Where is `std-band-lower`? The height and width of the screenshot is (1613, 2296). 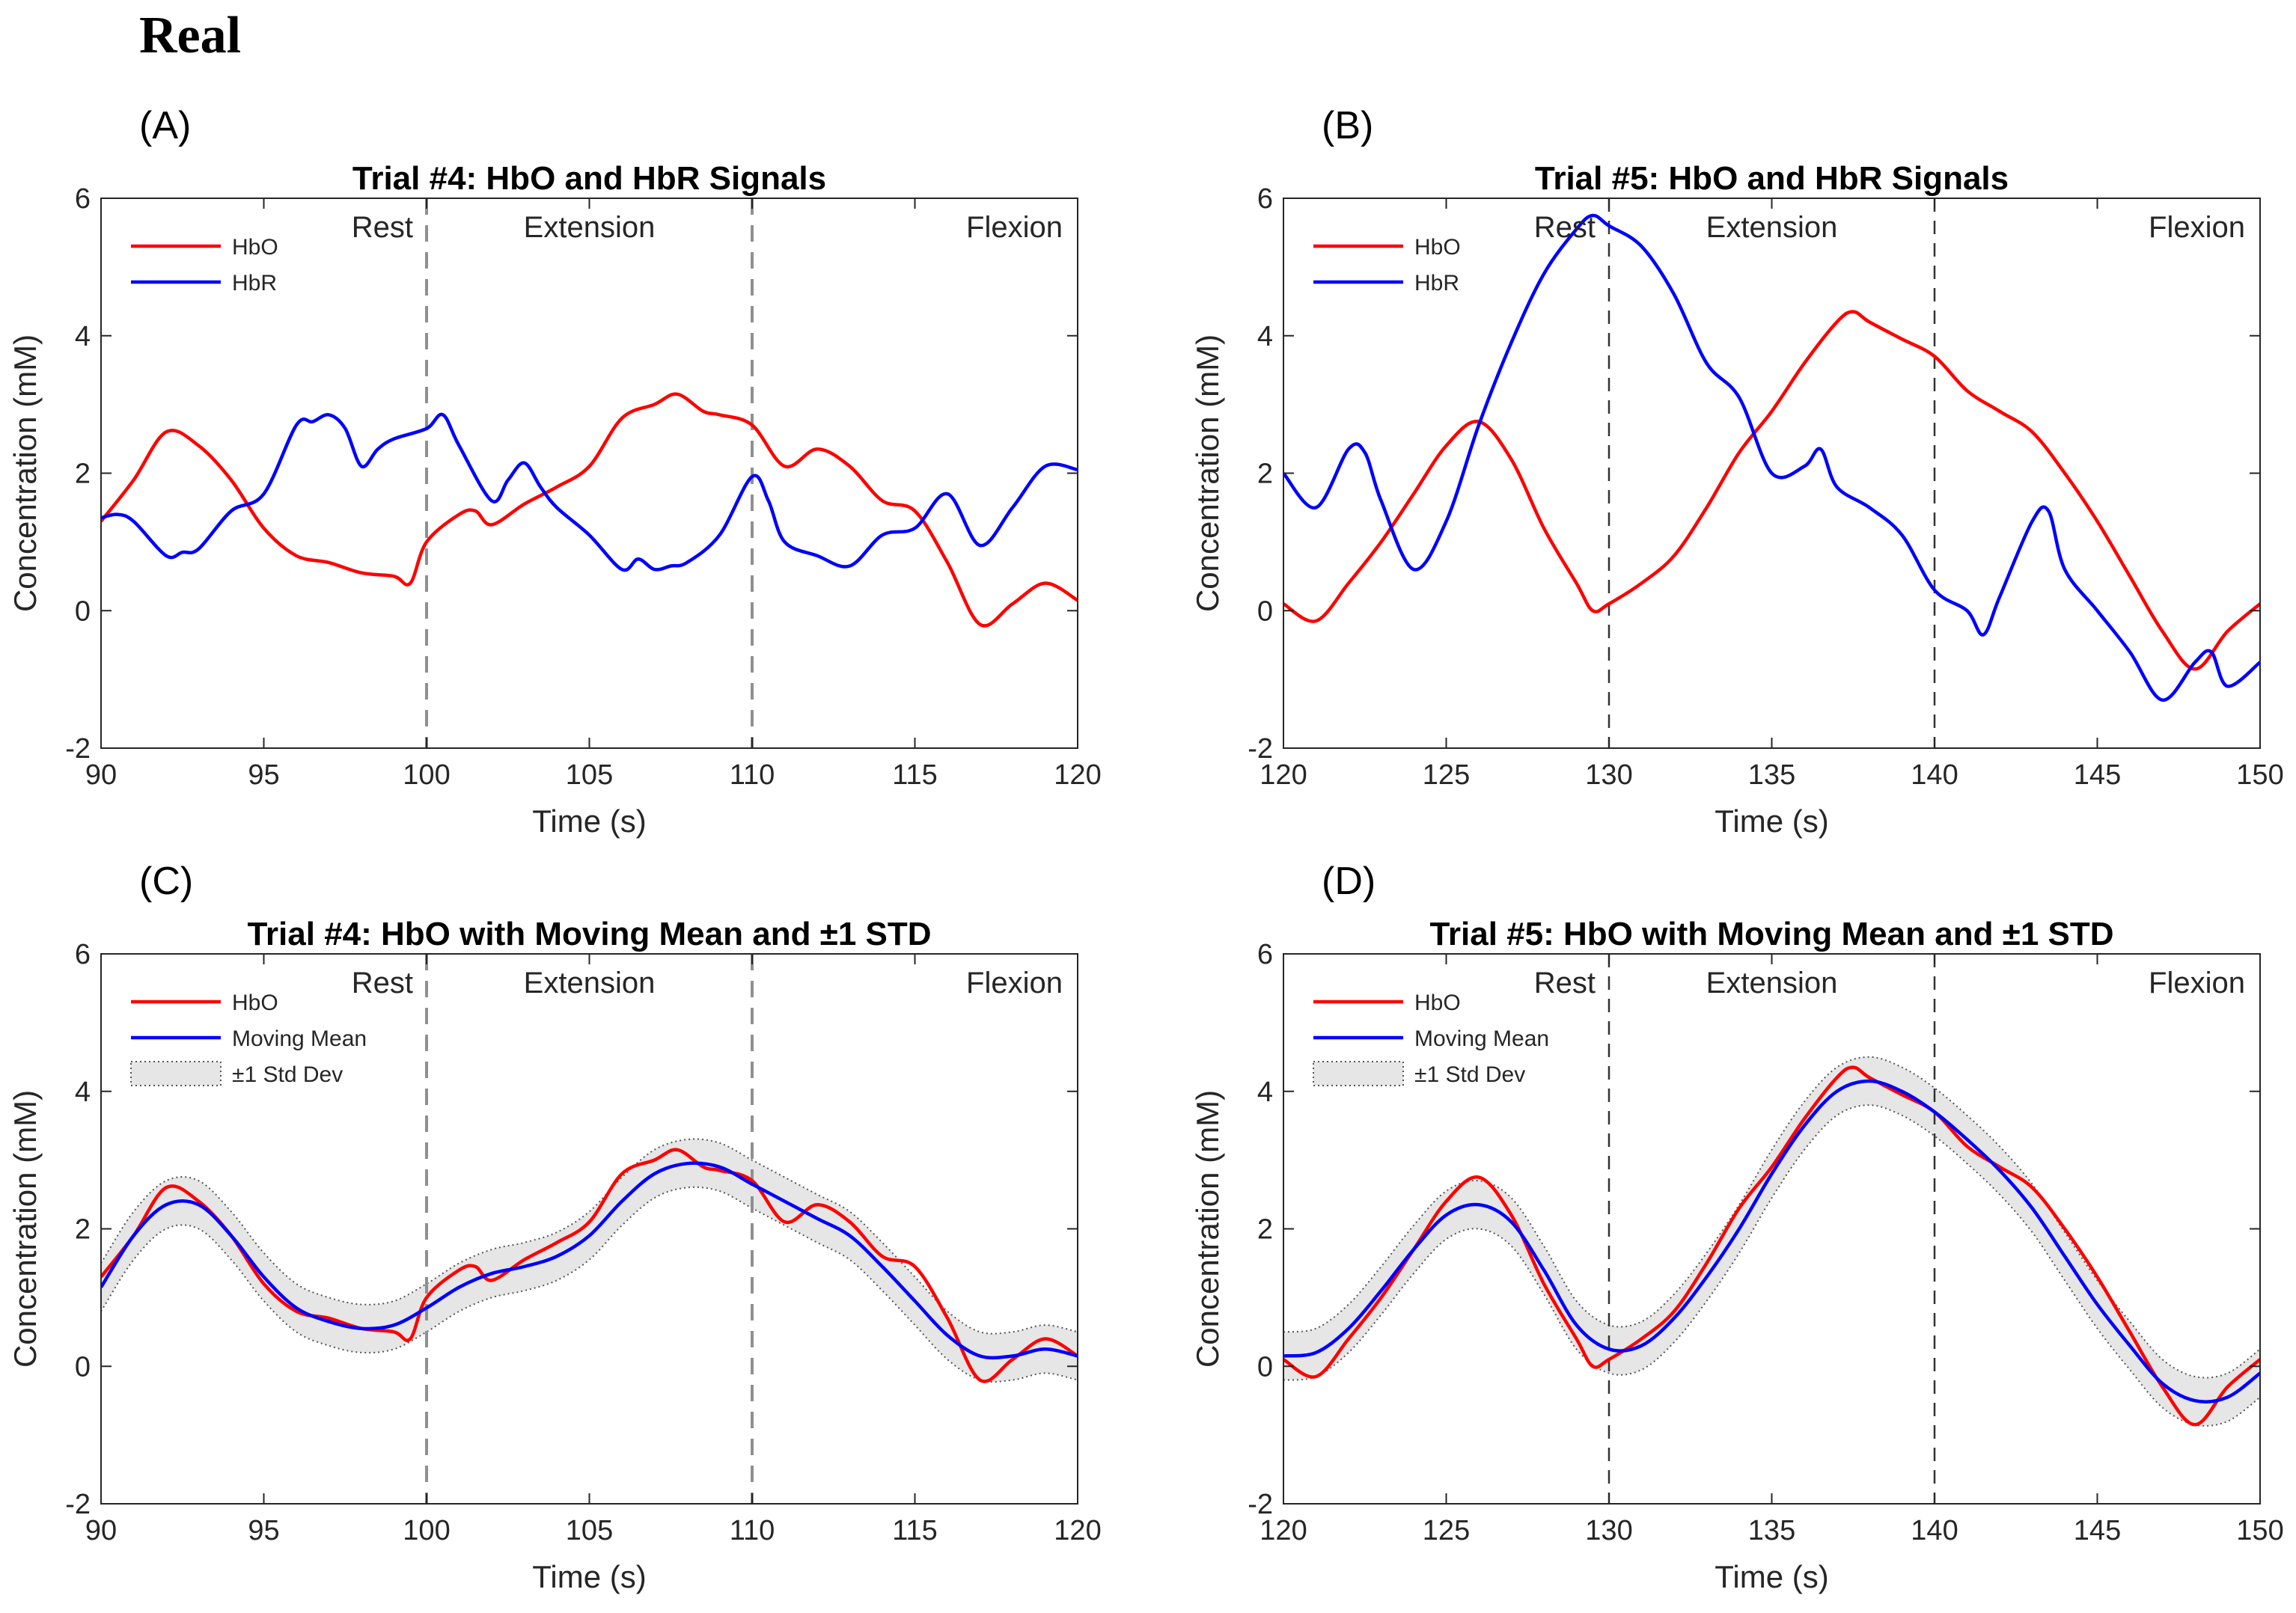
std-band-lower is located at coordinates (1771, 1265).